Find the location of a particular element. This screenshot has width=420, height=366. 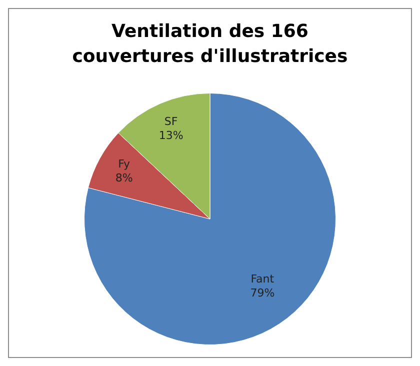

chart-title: Ventilation des 166 couvertures d'illustratrices is located at coordinates (210, 44).